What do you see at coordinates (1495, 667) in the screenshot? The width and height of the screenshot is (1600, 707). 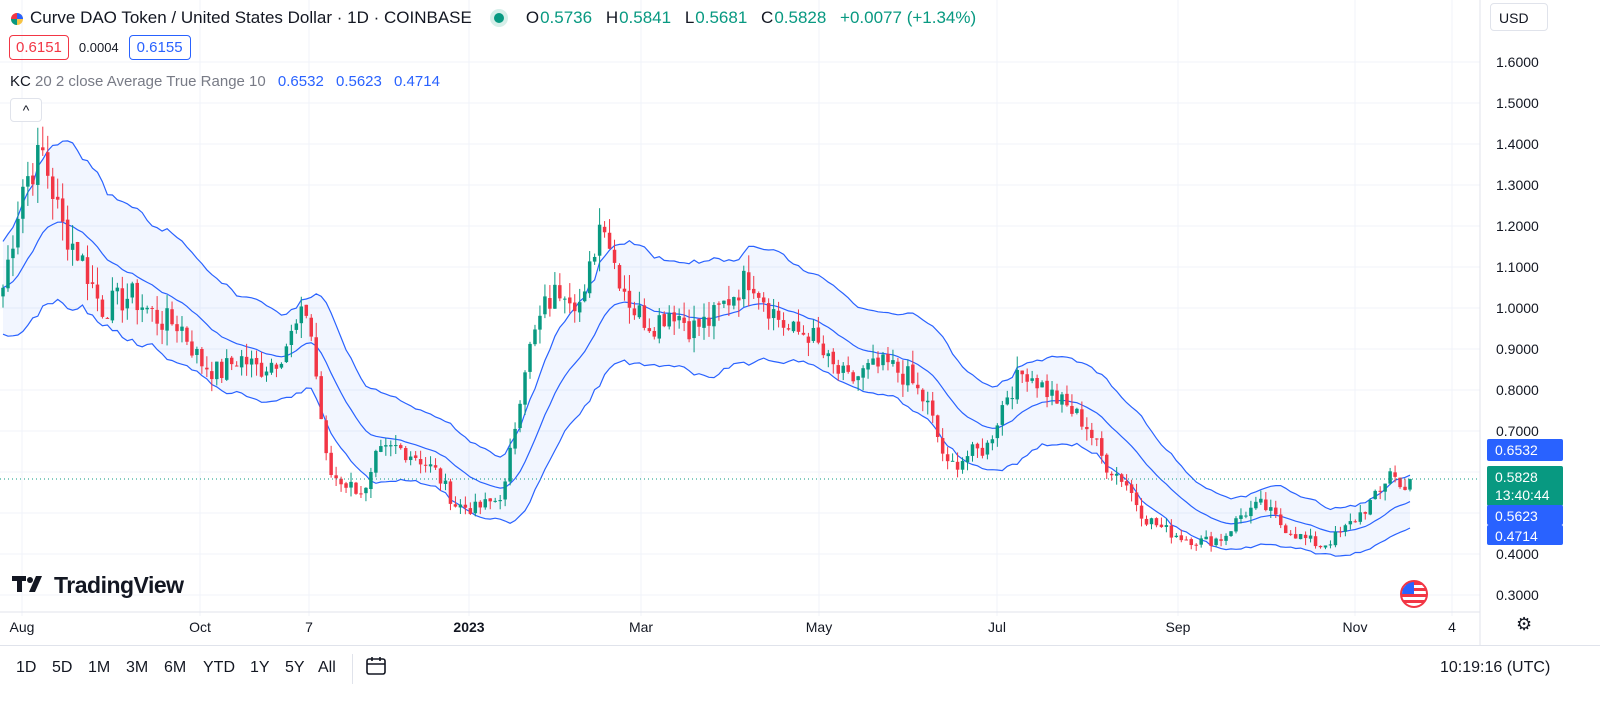 I see `utc-clock: 10:19:16 (UTC)` at bounding box center [1495, 667].